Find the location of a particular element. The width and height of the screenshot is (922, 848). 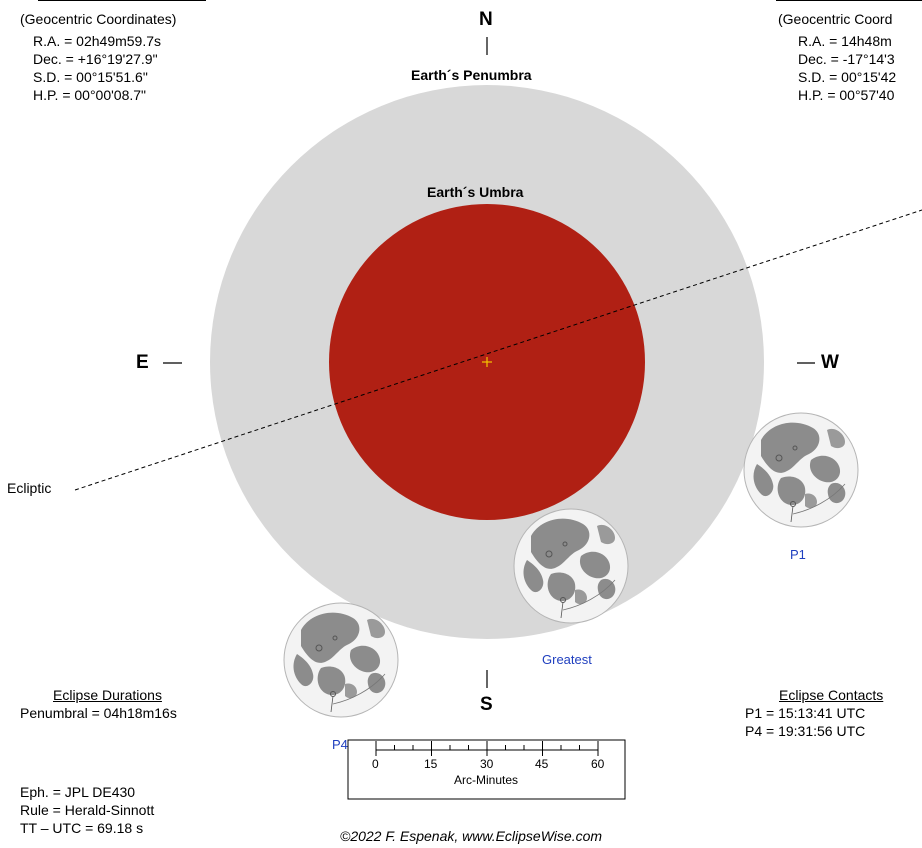

north-label: N is located at coordinates (486, 19).